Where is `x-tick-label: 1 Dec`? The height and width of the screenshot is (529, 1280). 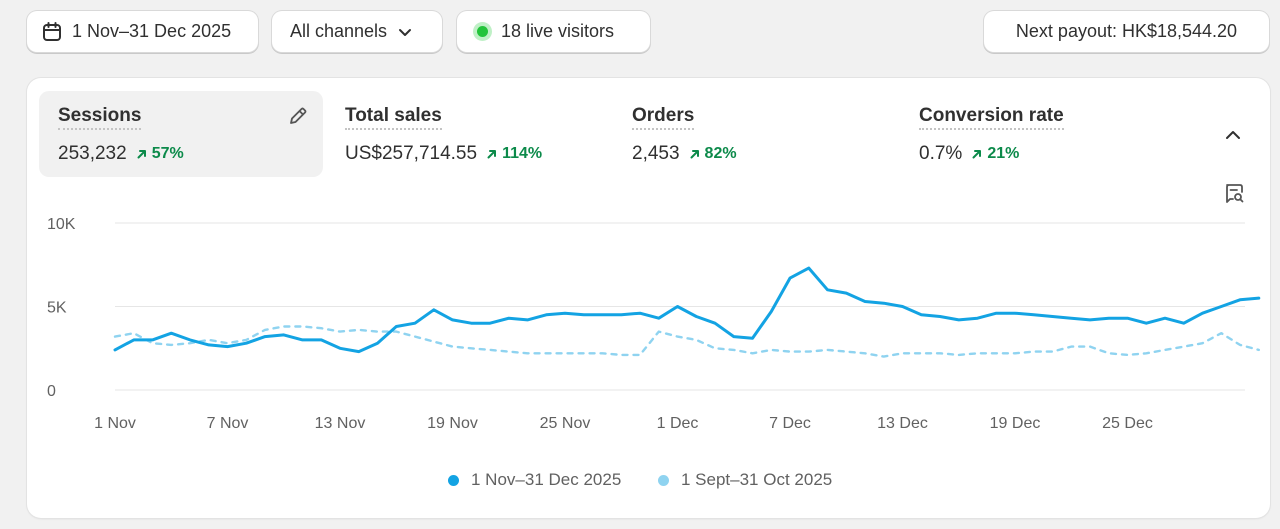
x-tick-label: 1 Dec is located at coordinates (678, 423).